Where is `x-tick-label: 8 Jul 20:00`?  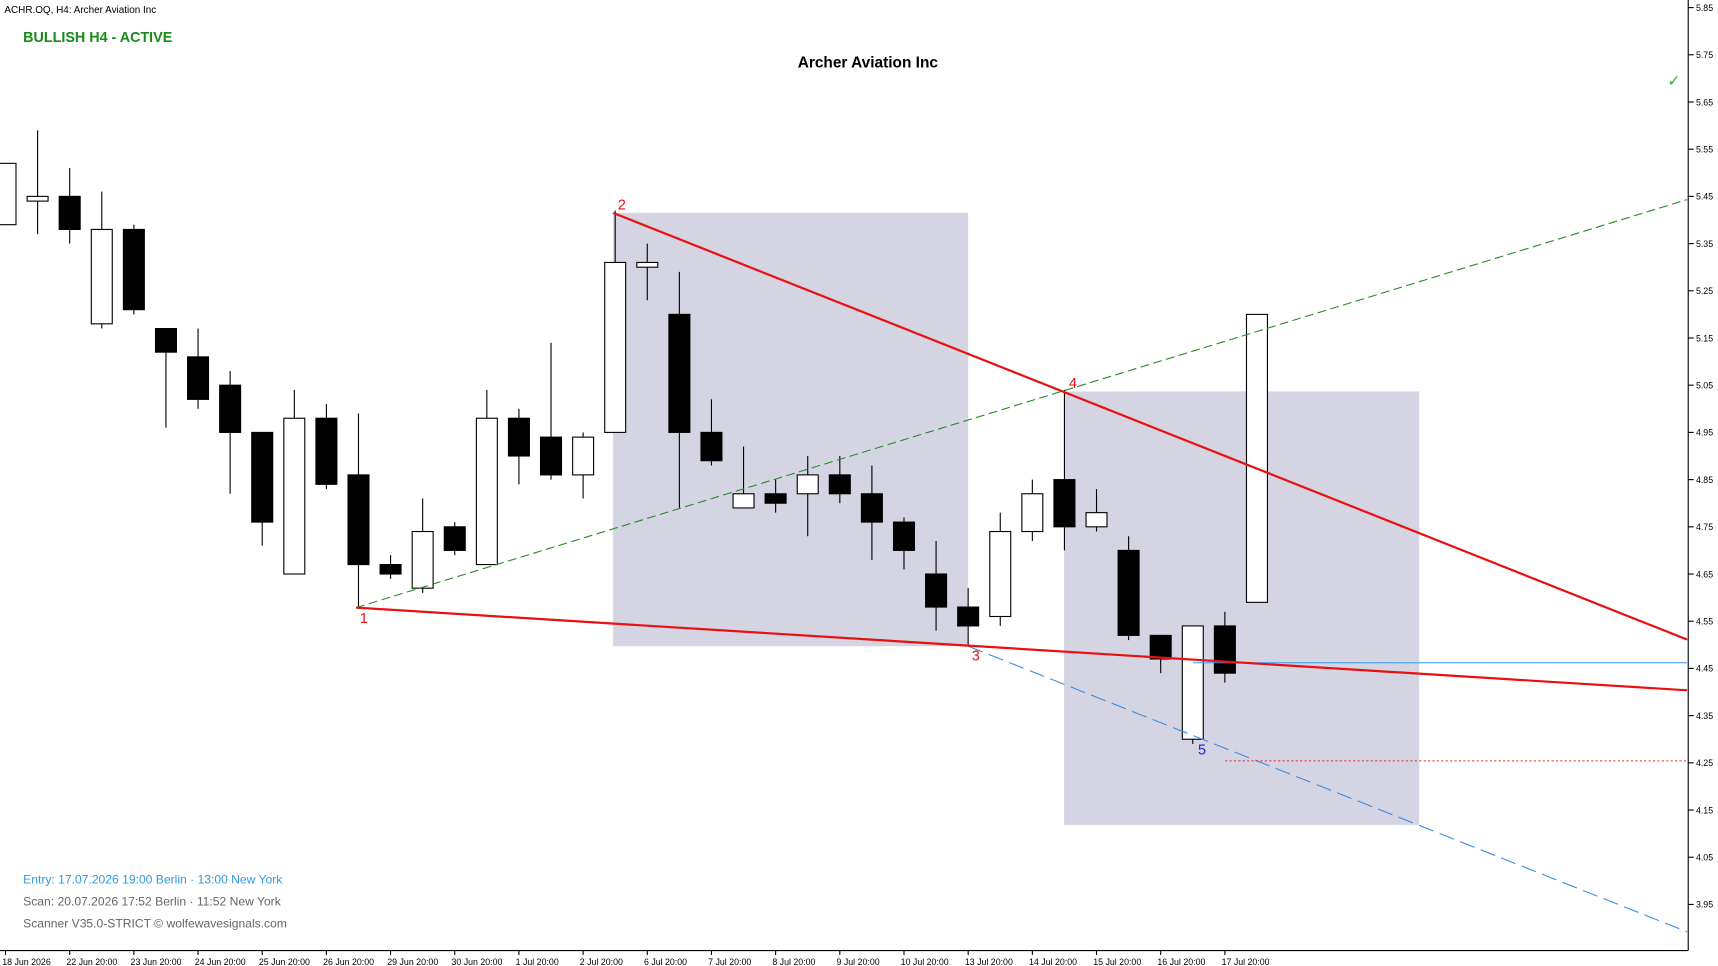
x-tick-label: 8 Jul 20:00 is located at coordinates (793, 961).